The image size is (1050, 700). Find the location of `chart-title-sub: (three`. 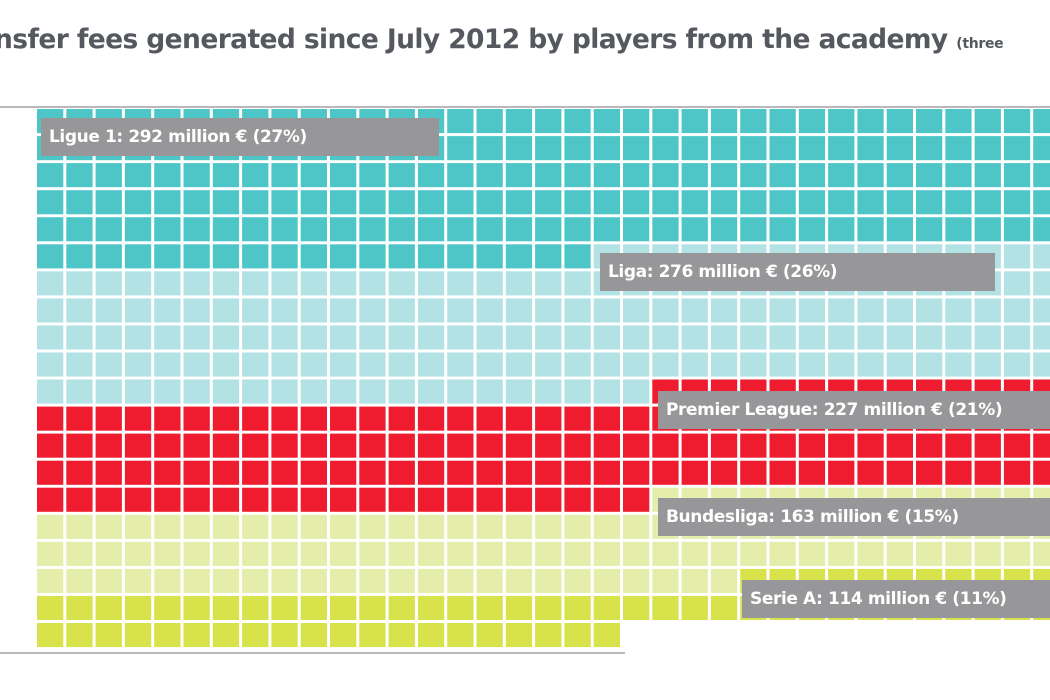

chart-title-sub: (three is located at coordinates (980, 44).